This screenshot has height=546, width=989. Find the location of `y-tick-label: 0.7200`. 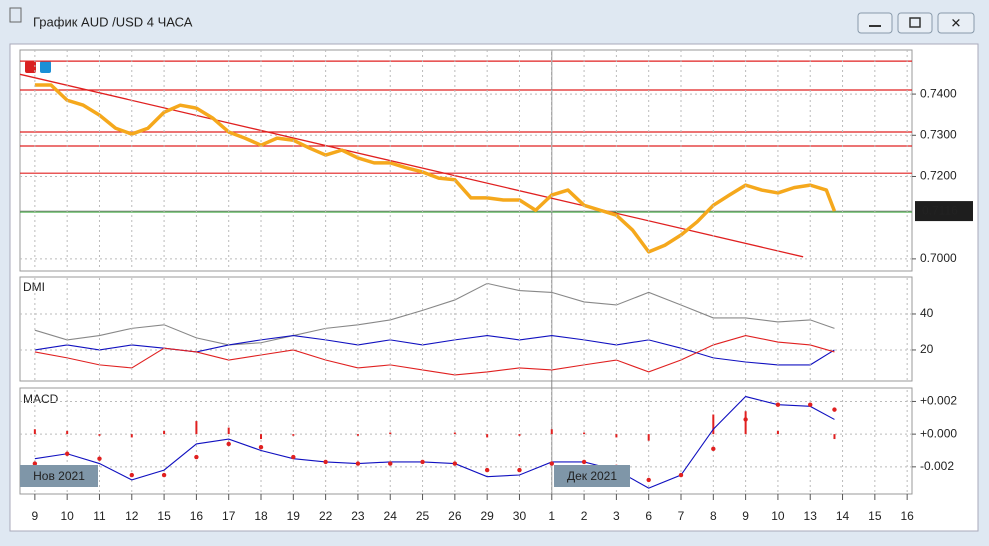

y-tick-label: 0.7200 is located at coordinates (938, 176).